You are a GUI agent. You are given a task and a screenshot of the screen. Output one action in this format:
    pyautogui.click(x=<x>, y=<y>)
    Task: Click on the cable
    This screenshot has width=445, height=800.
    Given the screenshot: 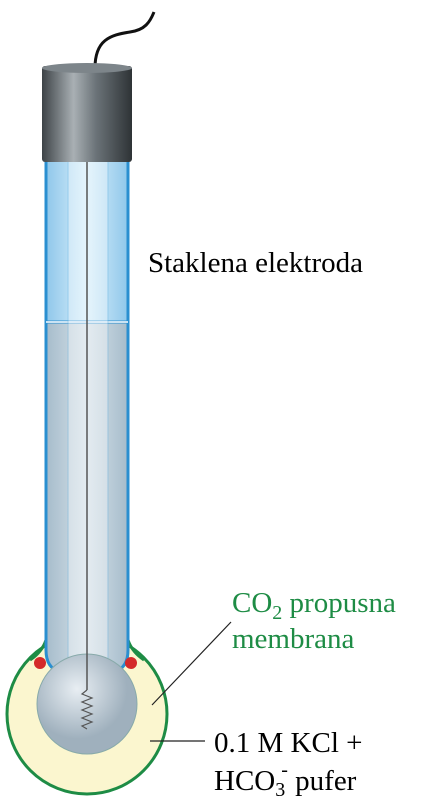 What is the action you would take?
    pyautogui.click(x=124, y=40)
    